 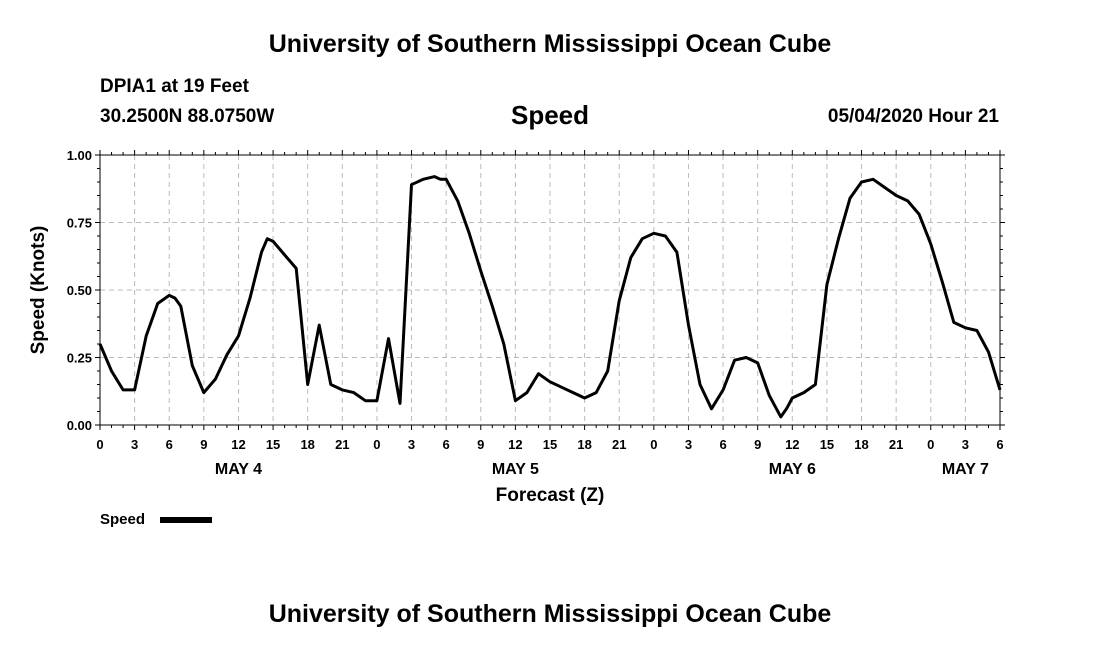 I want to click on day-label: MAY 4, so click(x=238, y=469).